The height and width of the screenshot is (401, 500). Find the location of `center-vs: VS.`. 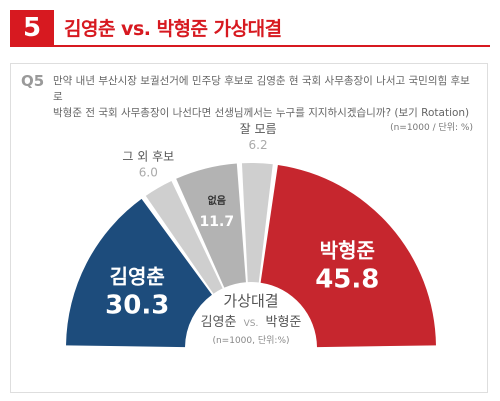

center-vs: VS. is located at coordinates (251, 324).